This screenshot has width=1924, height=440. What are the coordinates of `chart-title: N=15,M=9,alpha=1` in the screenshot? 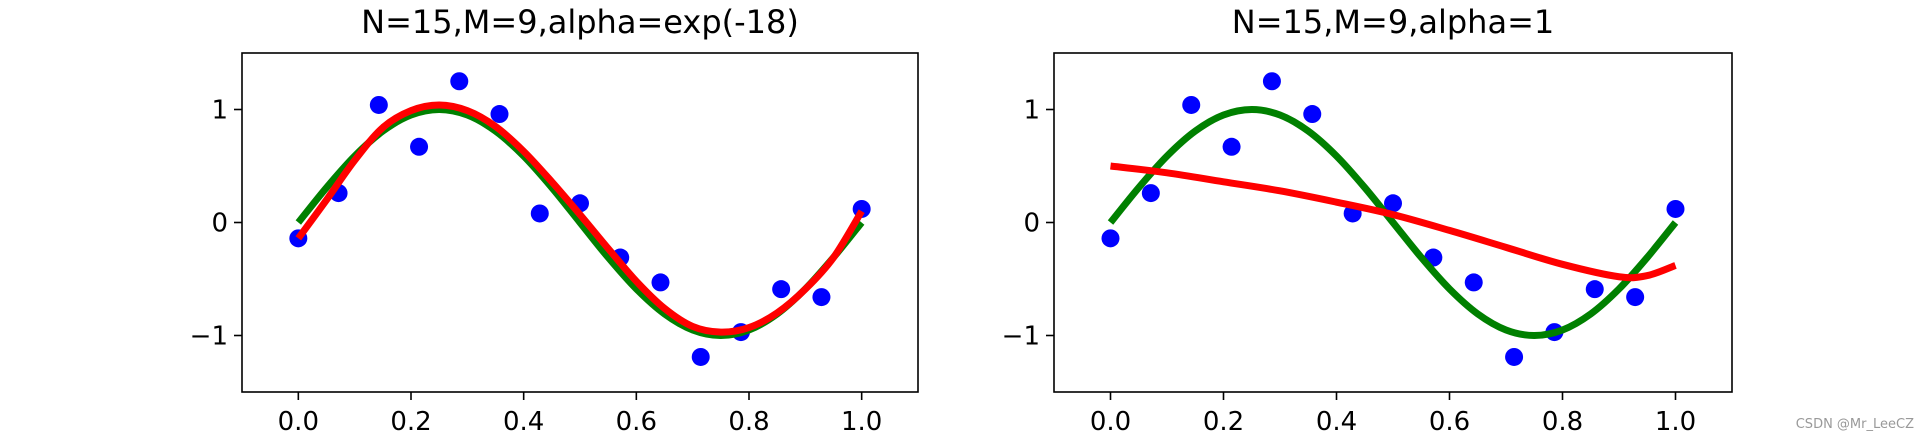 It's located at (1393, 22).